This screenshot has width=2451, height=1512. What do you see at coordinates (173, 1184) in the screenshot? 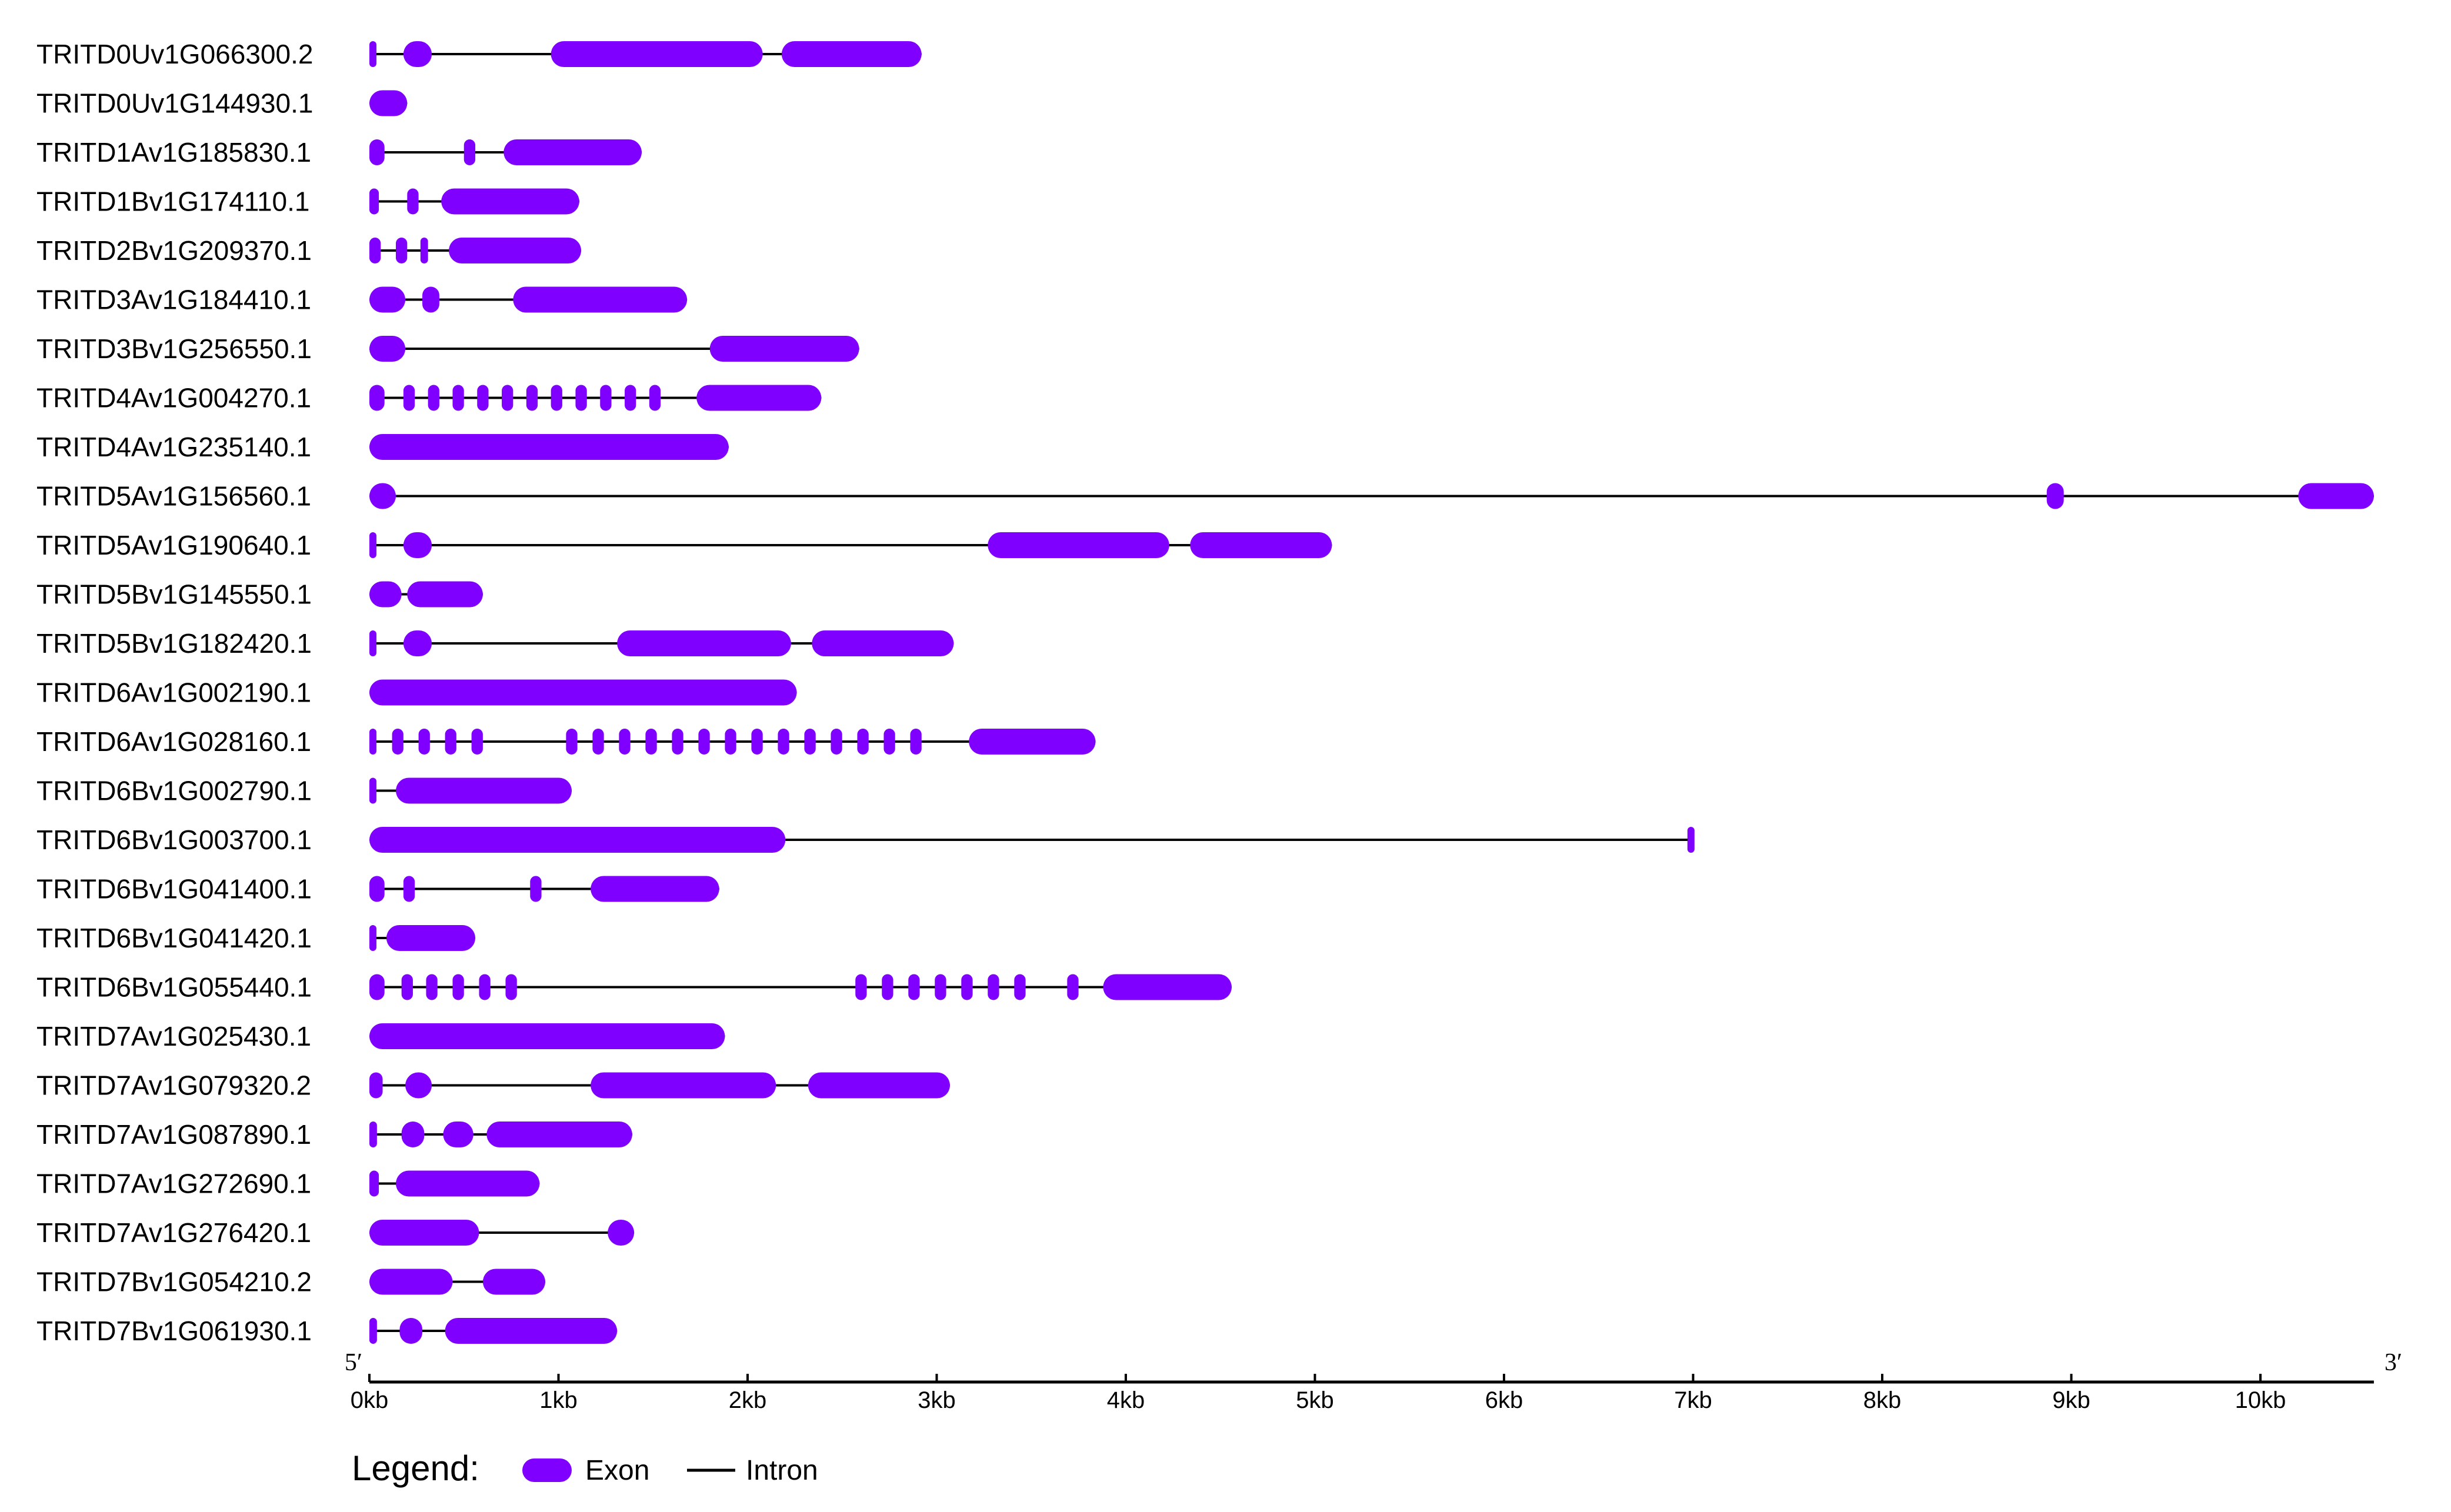
I see `gene-label: TRITD7Av1G272690.1` at bounding box center [173, 1184].